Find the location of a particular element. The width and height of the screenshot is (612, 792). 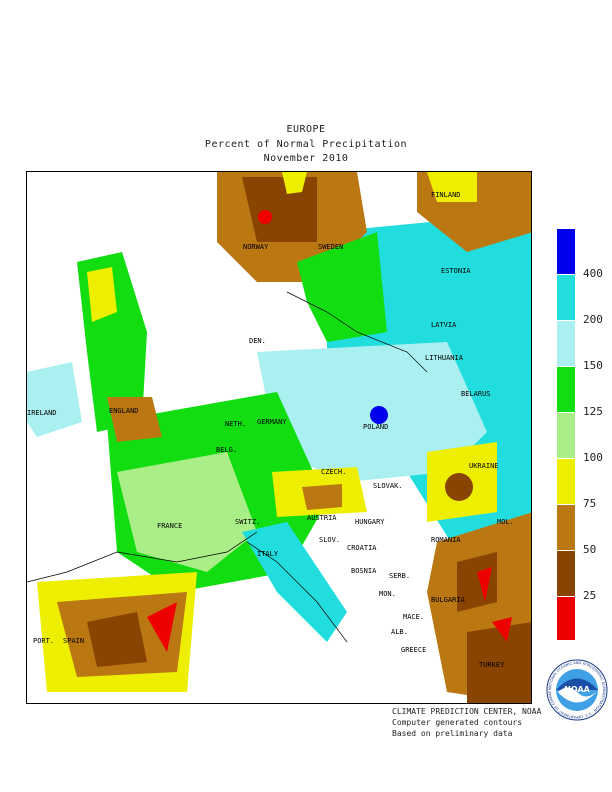

legend-tick-25: 25 is located at coordinates (590, 595).